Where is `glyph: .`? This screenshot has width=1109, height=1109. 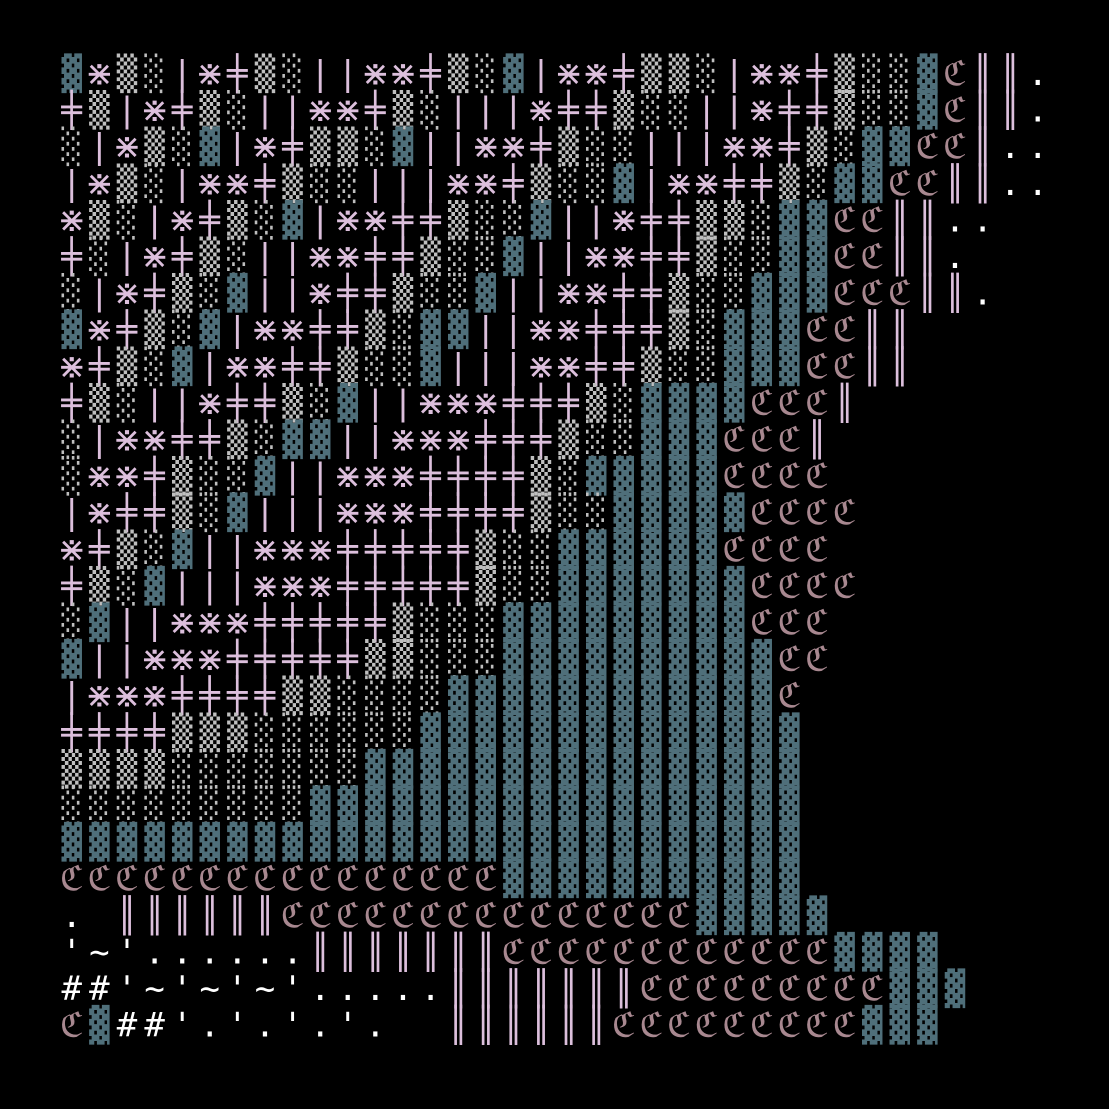
glyph: . is located at coordinates (1010, 147).